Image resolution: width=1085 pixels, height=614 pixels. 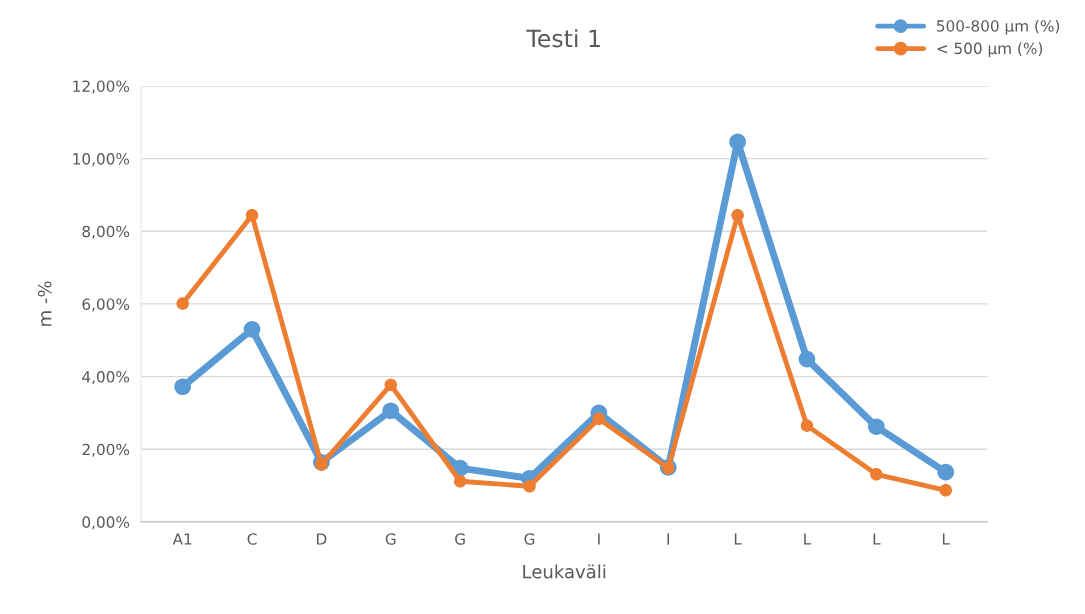 I want to click on x-tick-label: C, so click(x=252, y=539).